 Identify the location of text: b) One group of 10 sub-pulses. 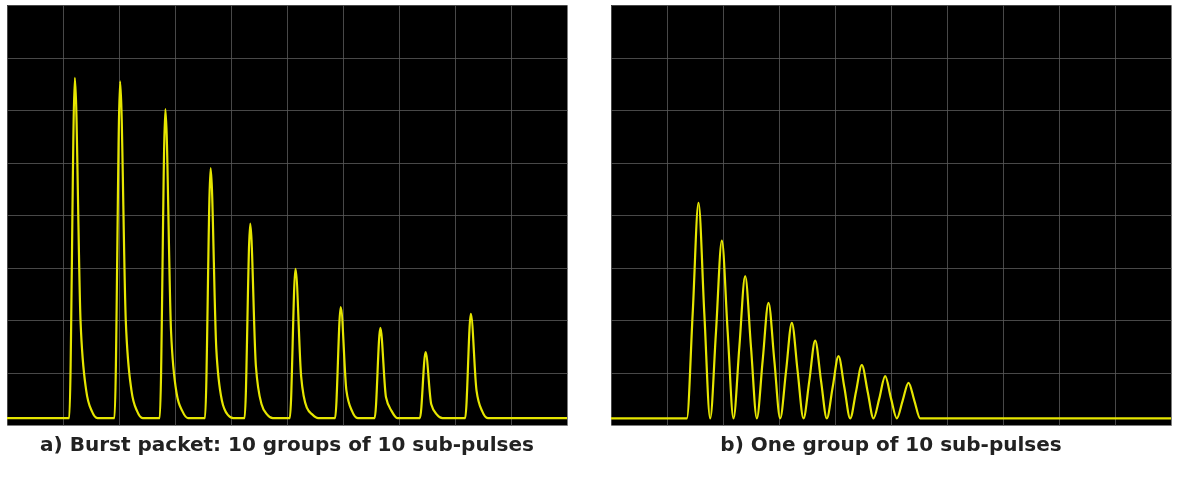
(891, 444).